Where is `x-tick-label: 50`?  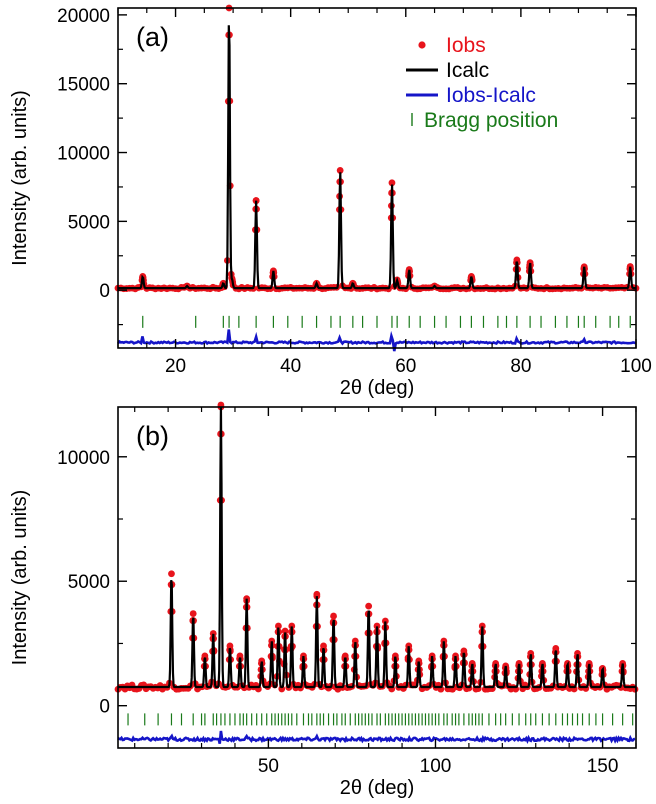
x-tick-label: 50 is located at coordinates (268, 766).